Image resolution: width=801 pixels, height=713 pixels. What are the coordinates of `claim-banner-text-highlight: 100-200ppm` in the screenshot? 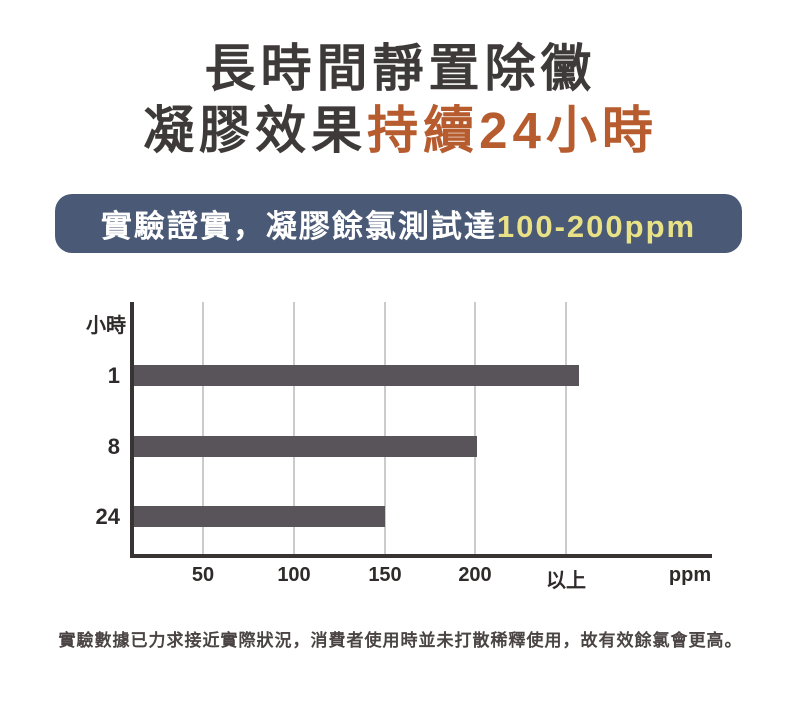 It's located at (596, 226).